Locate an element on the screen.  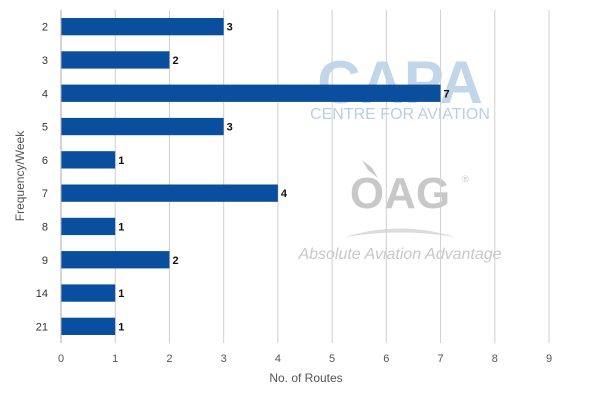
y-tick-label: 21 is located at coordinates (42, 327).